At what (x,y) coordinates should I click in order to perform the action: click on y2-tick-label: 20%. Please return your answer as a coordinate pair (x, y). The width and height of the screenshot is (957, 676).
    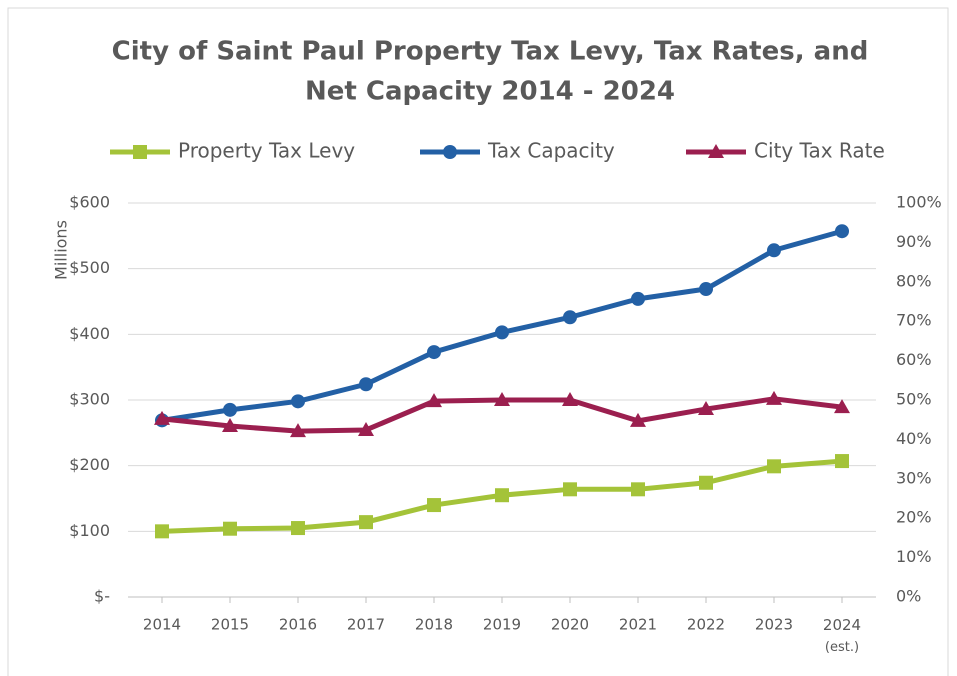
    Looking at the image, I should click on (914, 517).